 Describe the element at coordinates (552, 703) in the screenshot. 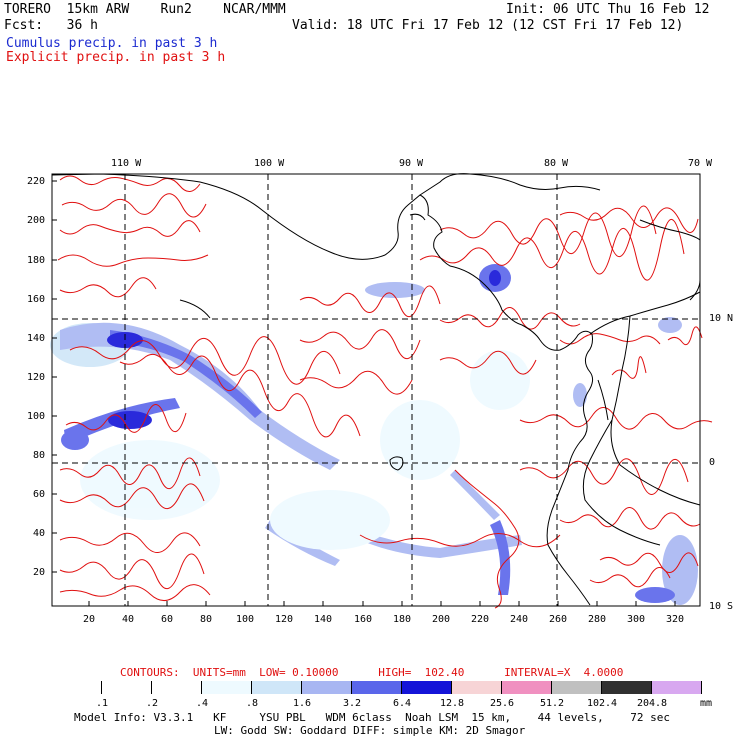

I see `colorbar-label: 51.2` at that location.